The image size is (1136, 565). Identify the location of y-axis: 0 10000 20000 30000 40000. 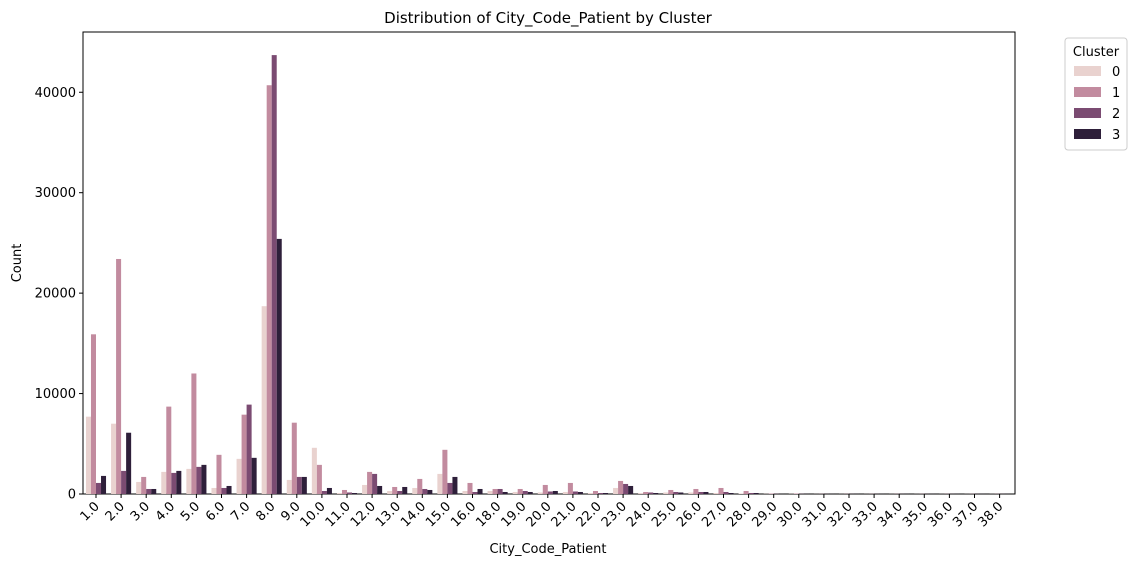
(59, 294).